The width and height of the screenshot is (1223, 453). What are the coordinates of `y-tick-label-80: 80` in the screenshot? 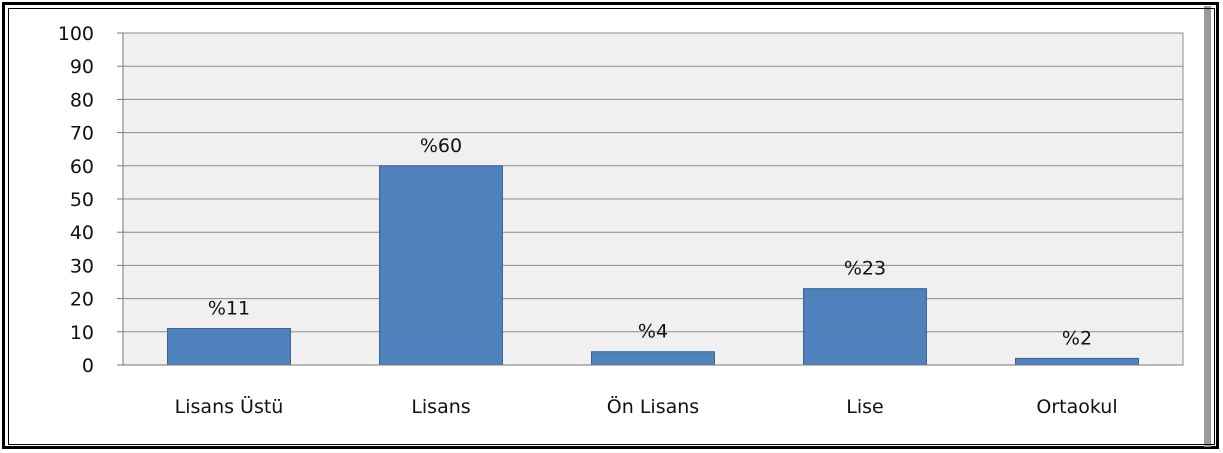 It's located at (82, 100).